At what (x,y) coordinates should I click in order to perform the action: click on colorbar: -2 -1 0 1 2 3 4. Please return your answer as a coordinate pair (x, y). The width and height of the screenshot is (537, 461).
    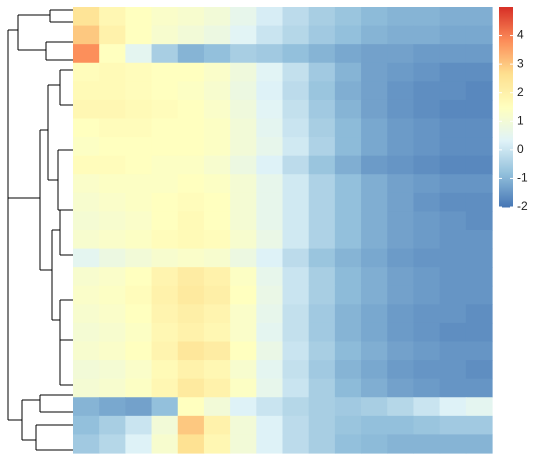
    Looking at the image, I should click on (513, 110).